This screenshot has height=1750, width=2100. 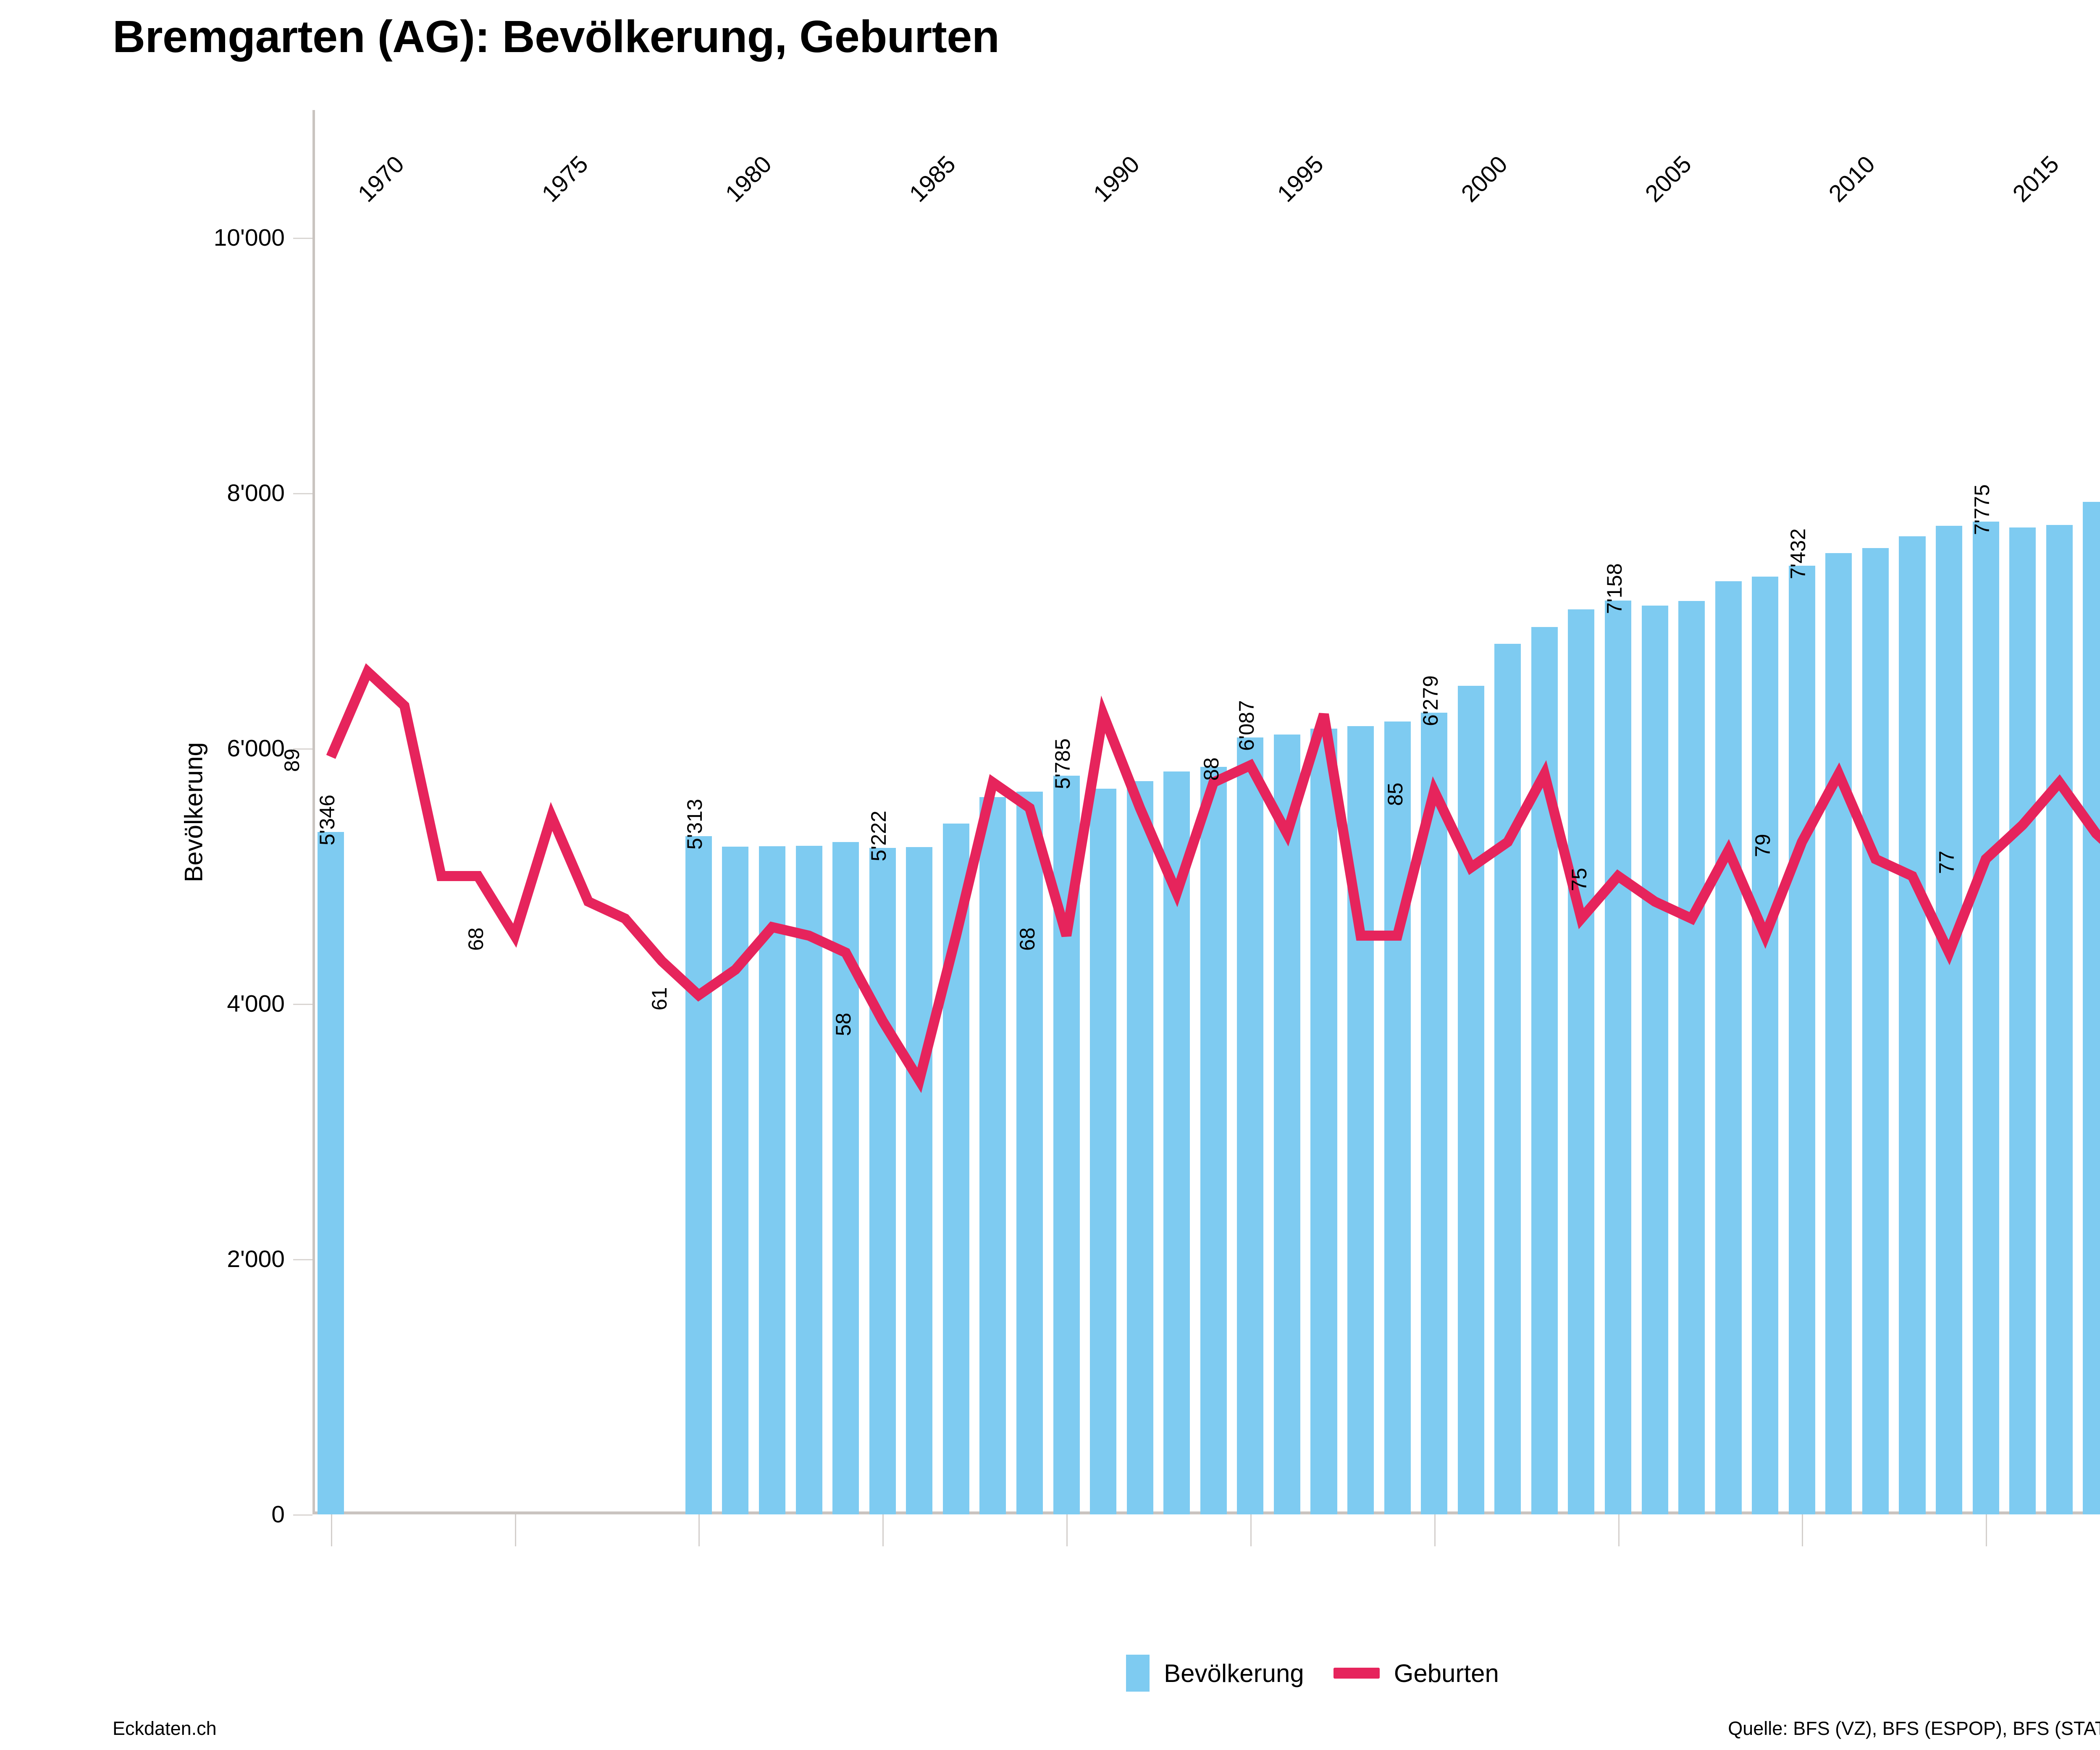 What do you see at coordinates (556, 36) in the screenshot?
I see `page-title: Bremgarten (AG): Bevölkerung, Geburten` at bounding box center [556, 36].